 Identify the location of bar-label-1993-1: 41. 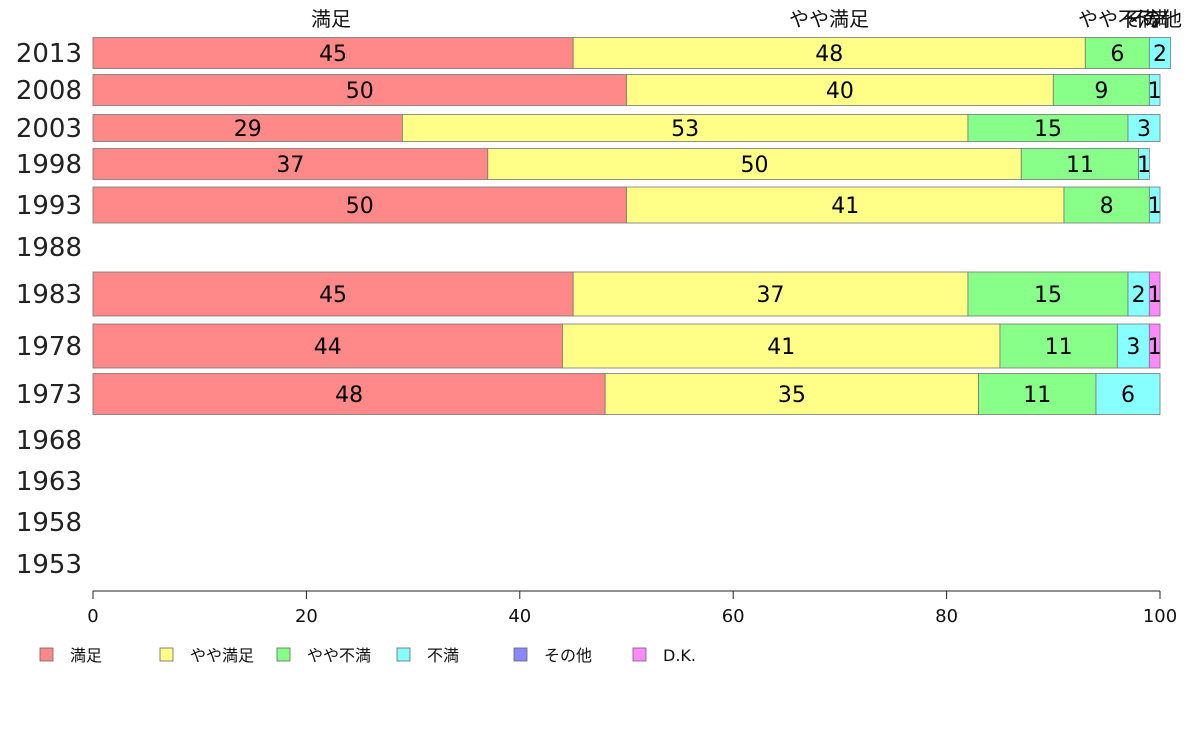
(845, 206).